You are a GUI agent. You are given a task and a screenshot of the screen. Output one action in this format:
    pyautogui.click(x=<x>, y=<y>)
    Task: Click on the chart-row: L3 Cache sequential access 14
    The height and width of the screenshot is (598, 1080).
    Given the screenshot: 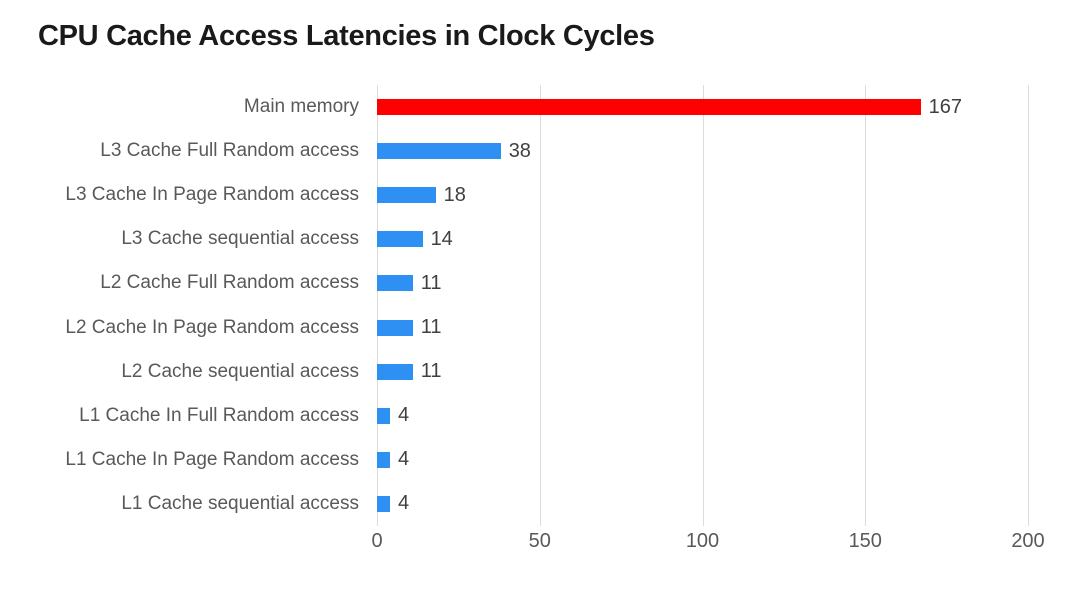 What is the action you would take?
    pyautogui.click(x=540, y=239)
    